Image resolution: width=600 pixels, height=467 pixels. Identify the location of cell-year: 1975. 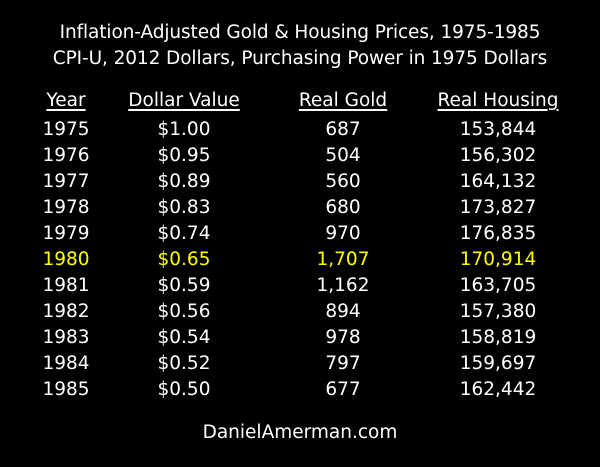
(66, 129).